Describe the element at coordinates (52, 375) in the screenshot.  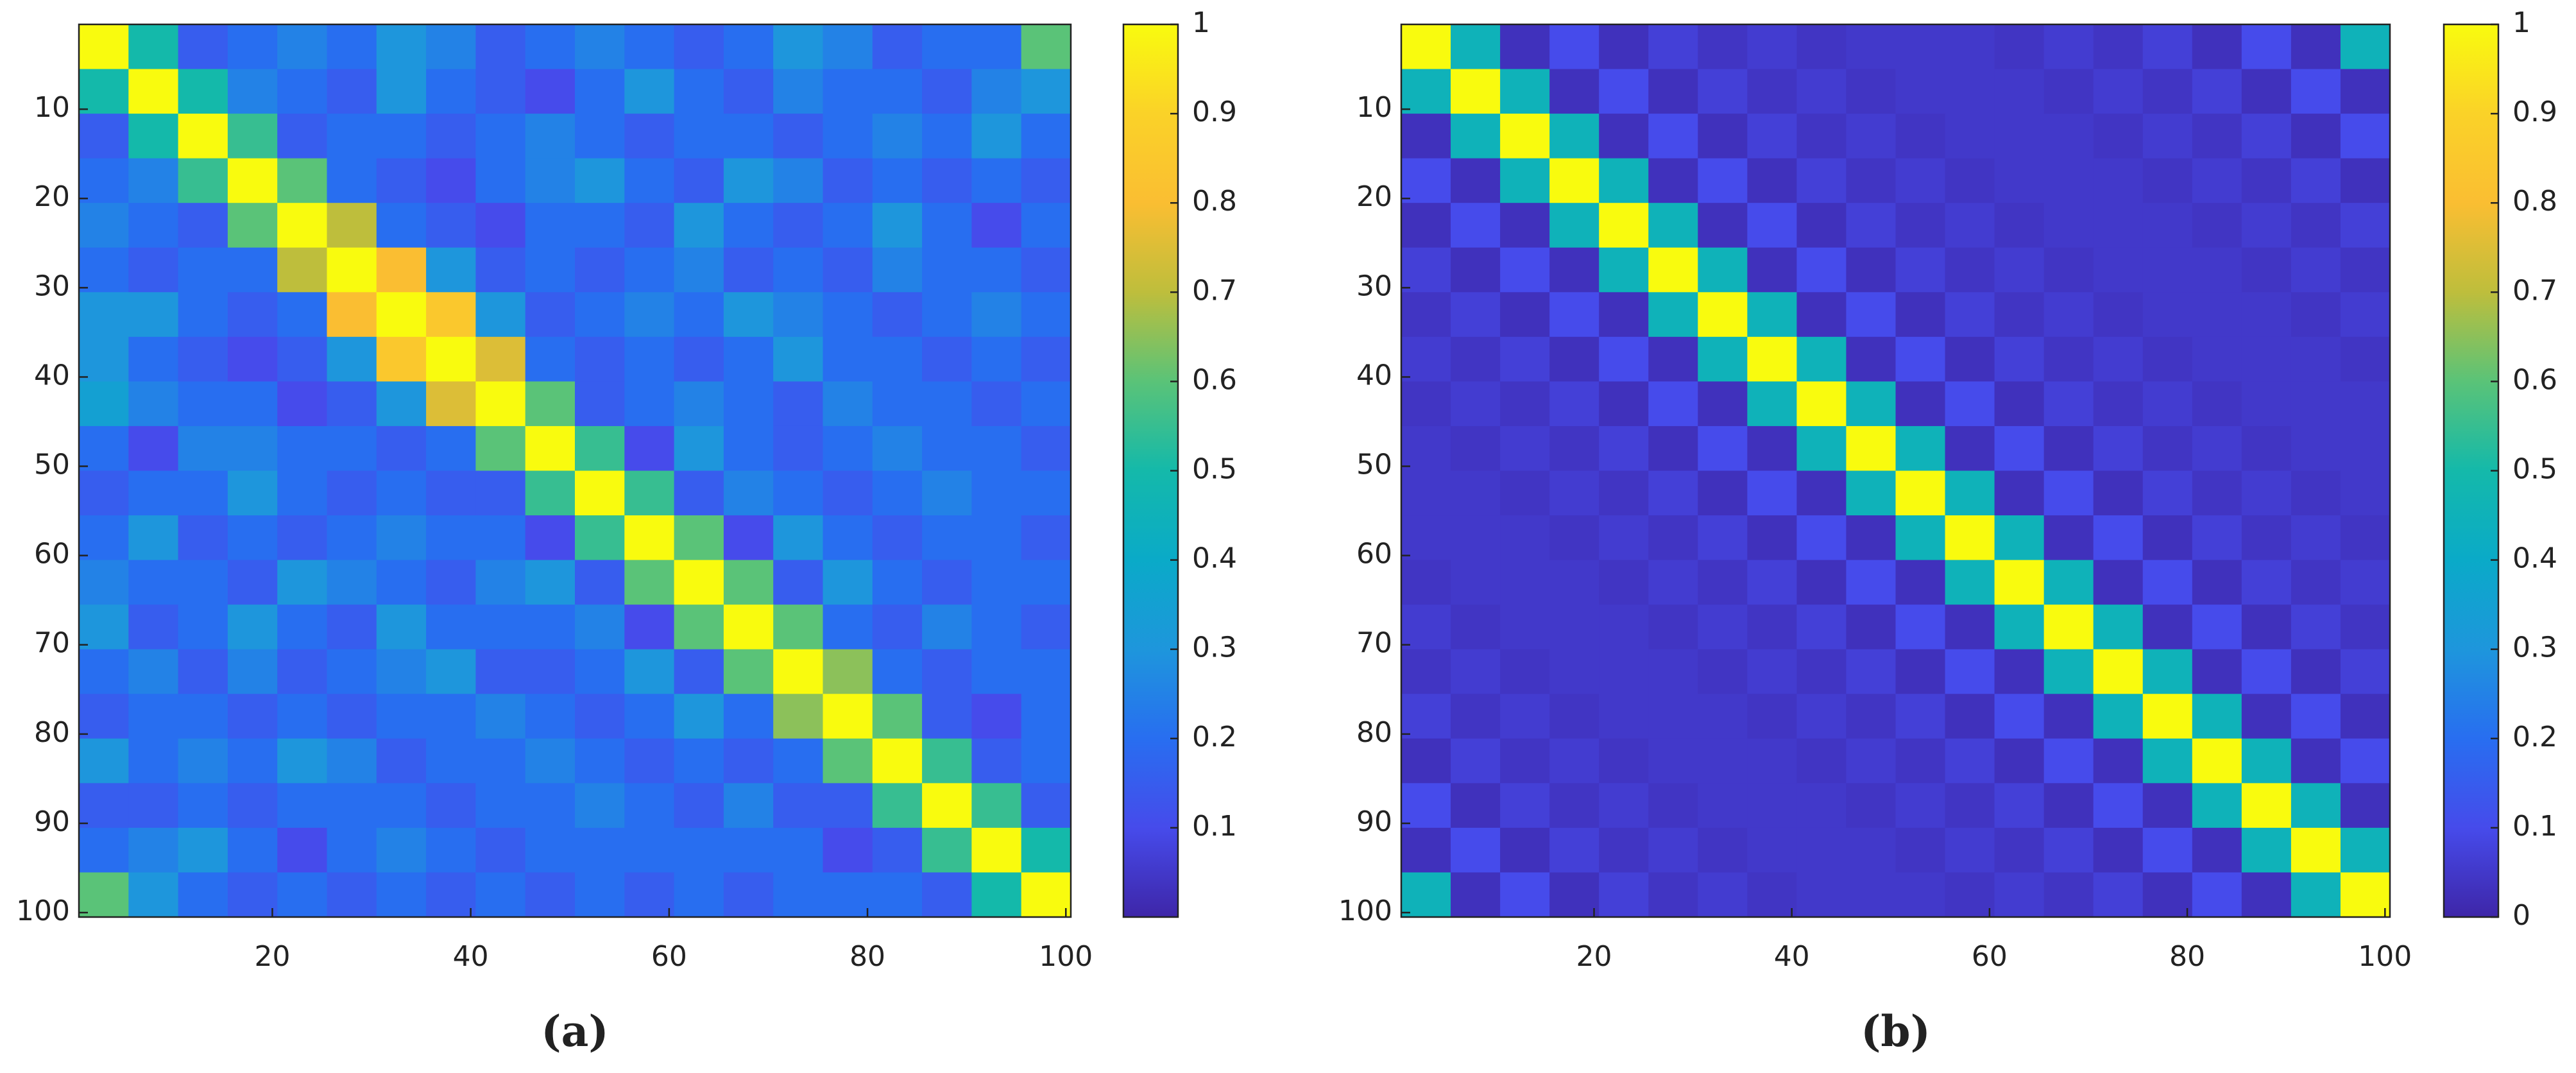
I see `y-tick-label: 40` at that location.